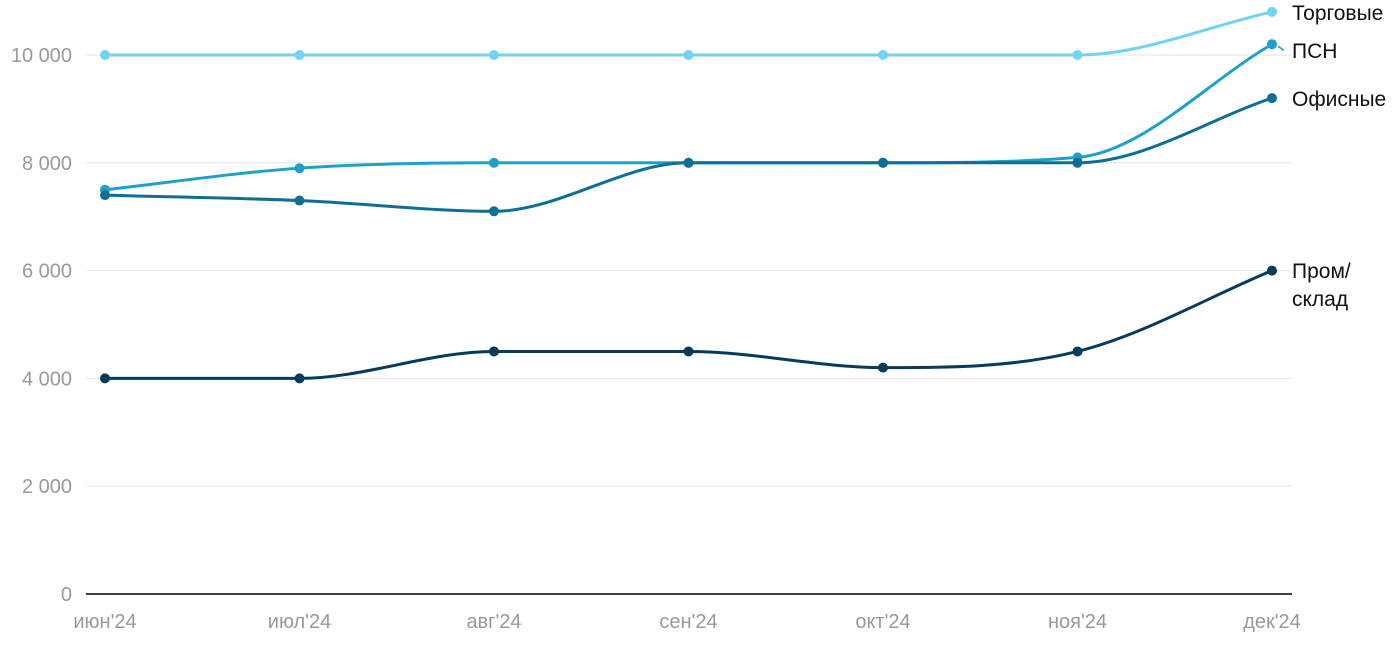 The width and height of the screenshot is (1400, 650). I want to click on y-tick-label: 2 000, so click(47, 487).